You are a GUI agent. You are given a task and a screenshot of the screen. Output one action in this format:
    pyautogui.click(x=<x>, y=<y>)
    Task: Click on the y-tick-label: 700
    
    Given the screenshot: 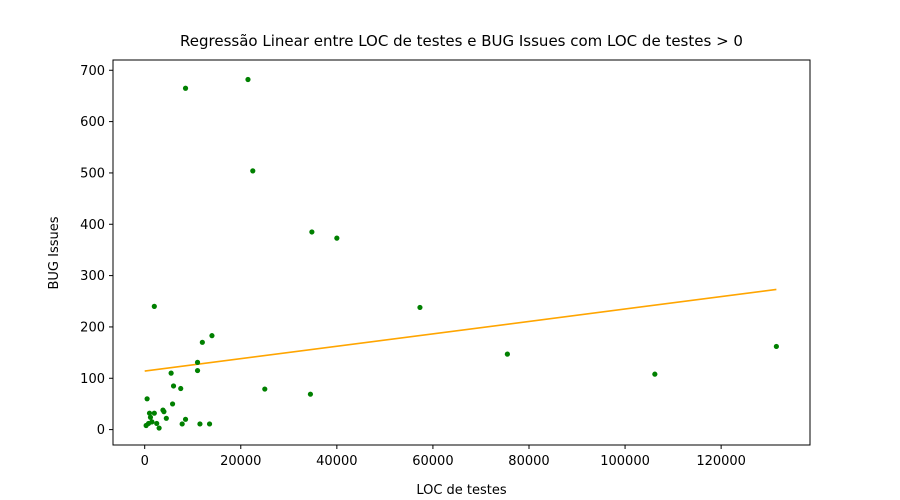 What is the action you would take?
    pyautogui.click(x=92, y=71)
    